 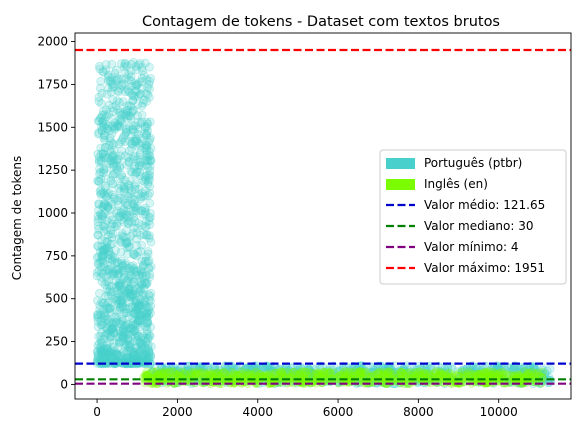 What do you see at coordinates (418, 412) in the screenshot?
I see `x-tick-label: 8000` at bounding box center [418, 412].